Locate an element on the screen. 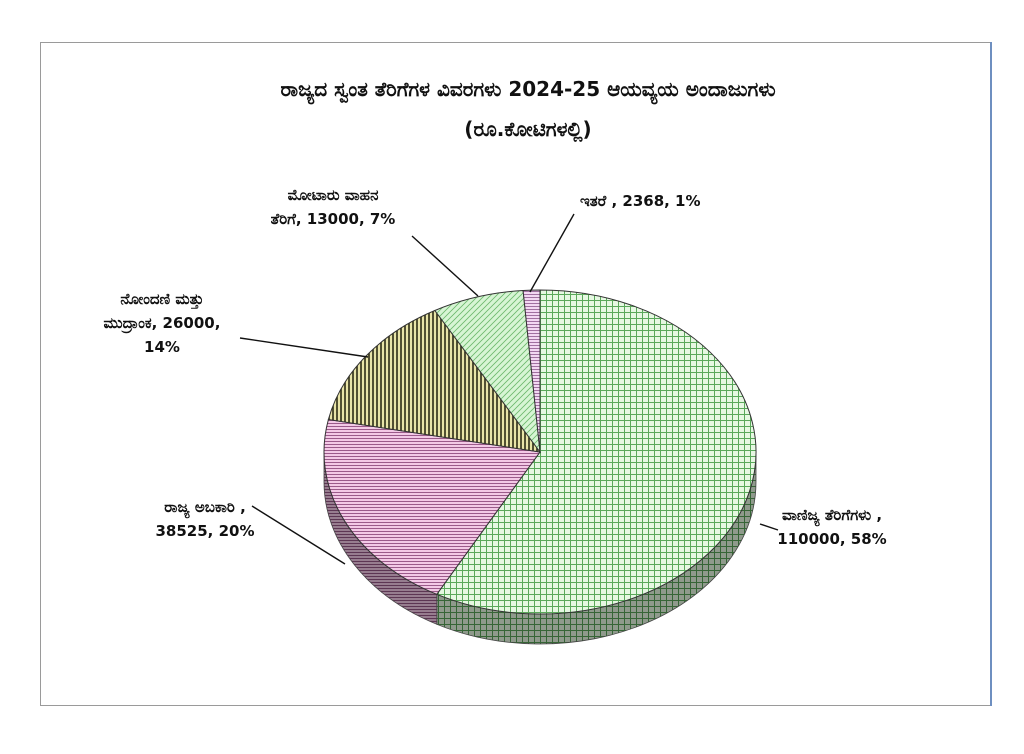 The width and height of the screenshot is (1024, 754). slice-label-1-line-2: 110000, 58% is located at coordinates (831, 539).